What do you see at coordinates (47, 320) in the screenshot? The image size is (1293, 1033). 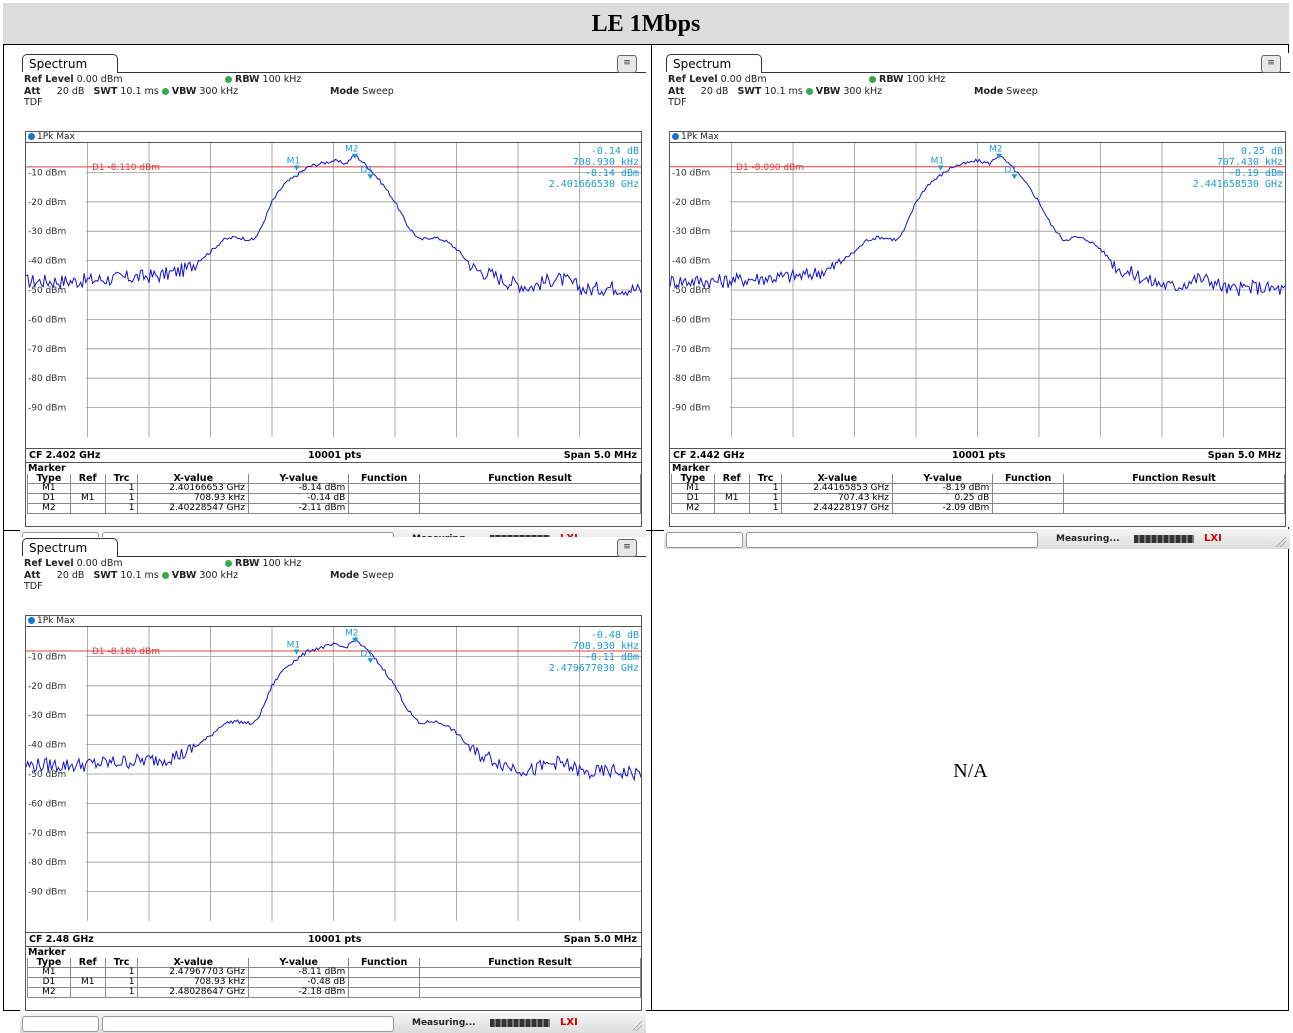 I see `y-tick-label: -60 dBm` at bounding box center [47, 320].